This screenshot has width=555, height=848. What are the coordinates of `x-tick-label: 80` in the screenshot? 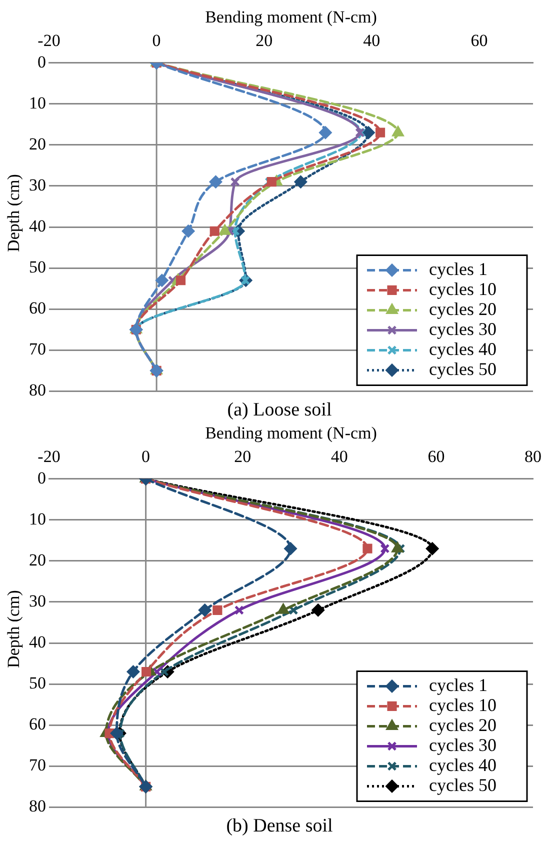 It's located at (533, 456).